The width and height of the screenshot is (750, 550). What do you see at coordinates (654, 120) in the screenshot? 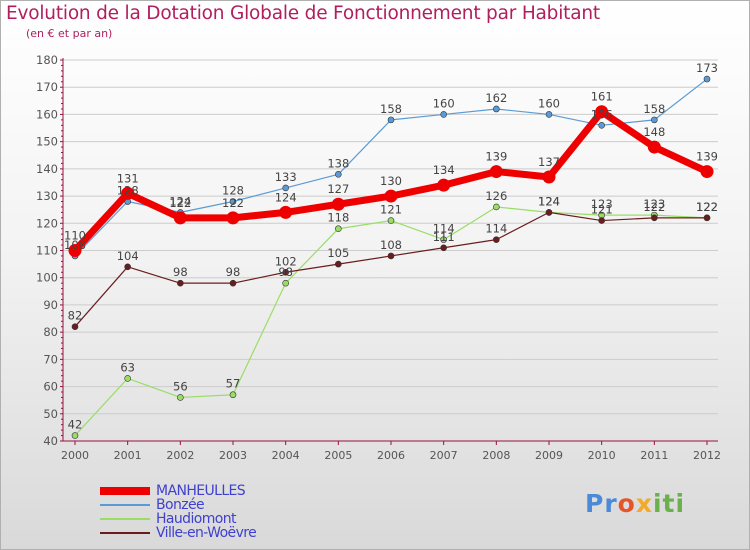
I see `point-bonzee-2011` at bounding box center [654, 120].